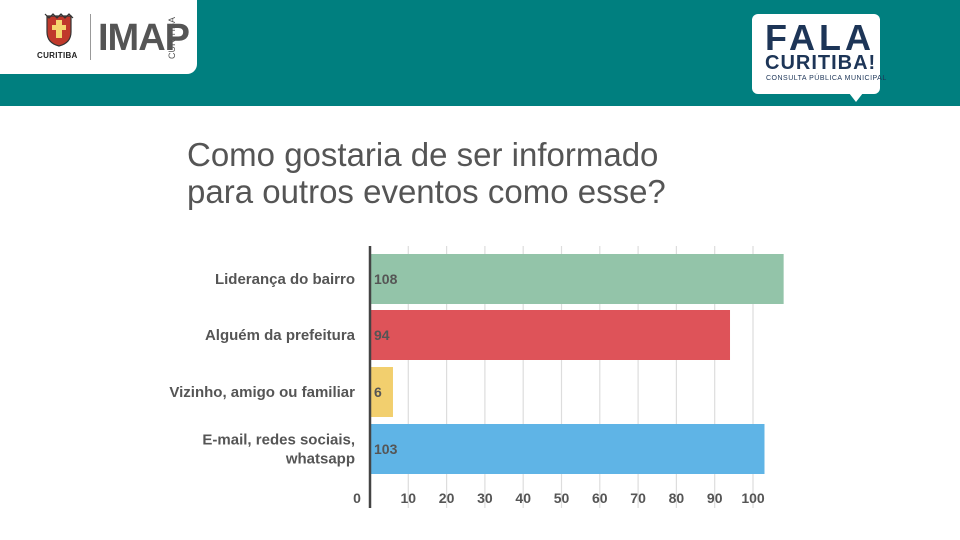 The width and height of the screenshot is (960, 540). What do you see at coordinates (638, 498) in the screenshot?
I see `tick-label-7: 70` at bounding box center [638, 498].